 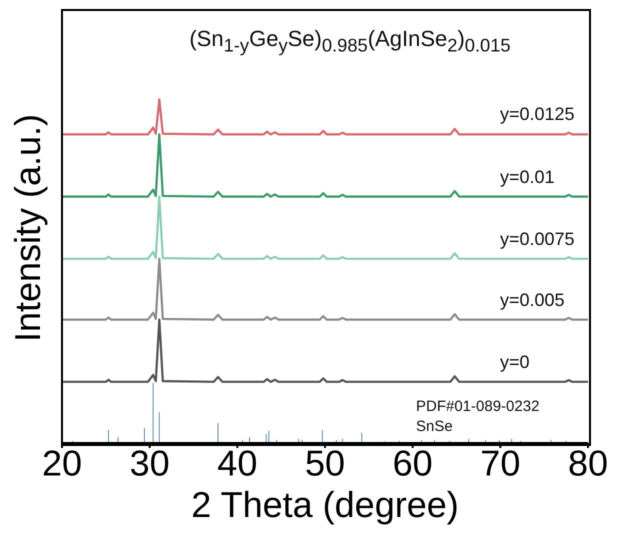 What do you see at coordinates (412, 463) in the screenshot?
I see `x-tick-label: 60` at bounding box center [412, 463].